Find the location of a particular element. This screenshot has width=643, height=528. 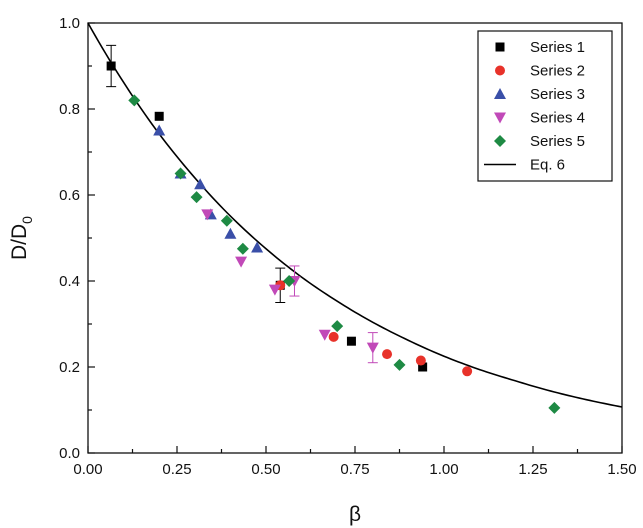

y-axis: 0.0 0.2 0.4 0.6 0.8 1.0 is located at coordinates (77, 238).